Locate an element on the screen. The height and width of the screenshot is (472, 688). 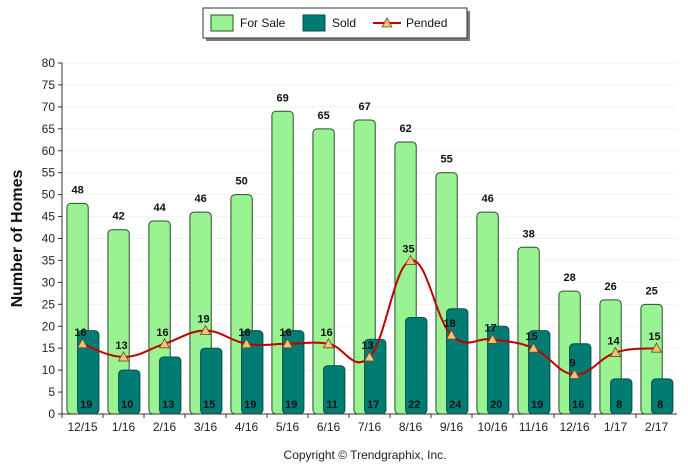
label-for-sale: 44 is located at coordinates (159, 208).